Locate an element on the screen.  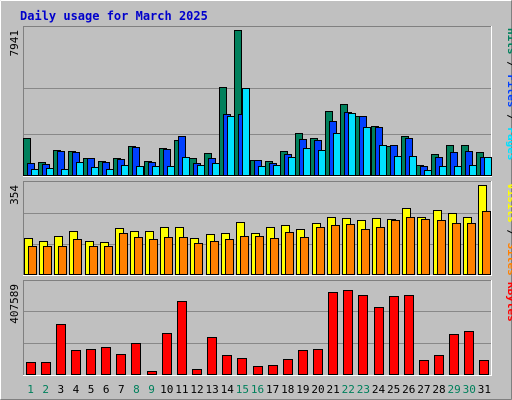
series-side-label: KBytes is located at coordinates (508, 302).